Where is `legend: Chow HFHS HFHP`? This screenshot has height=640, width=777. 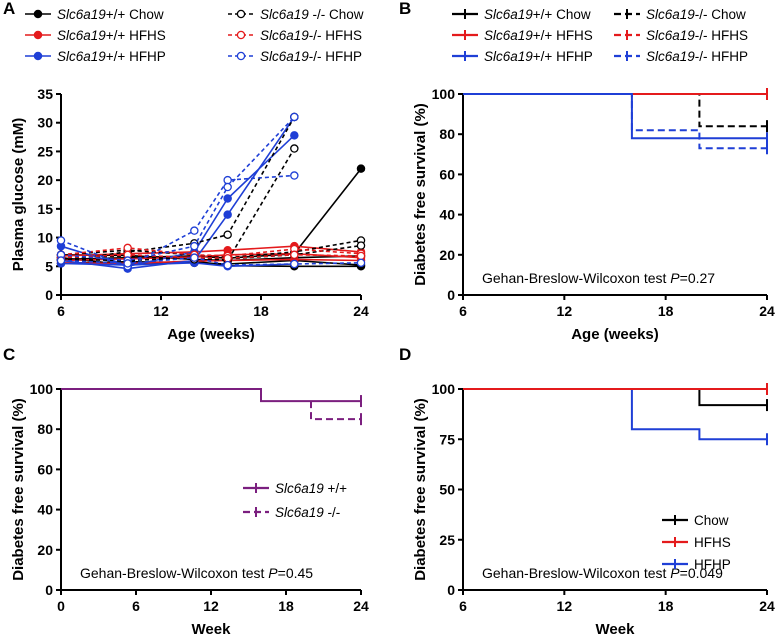
legend: Chow HFHS HFHP is located at coordinates (696, 542).